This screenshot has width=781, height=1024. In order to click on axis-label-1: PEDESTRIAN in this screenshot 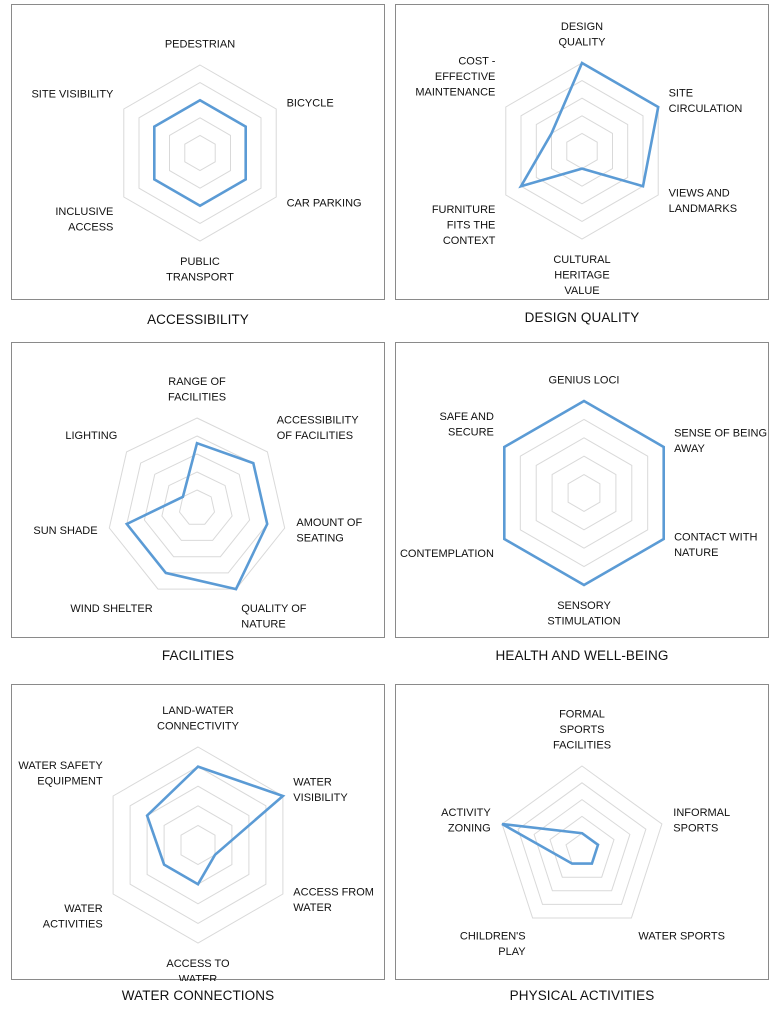, I will do `click(200, 45)`.